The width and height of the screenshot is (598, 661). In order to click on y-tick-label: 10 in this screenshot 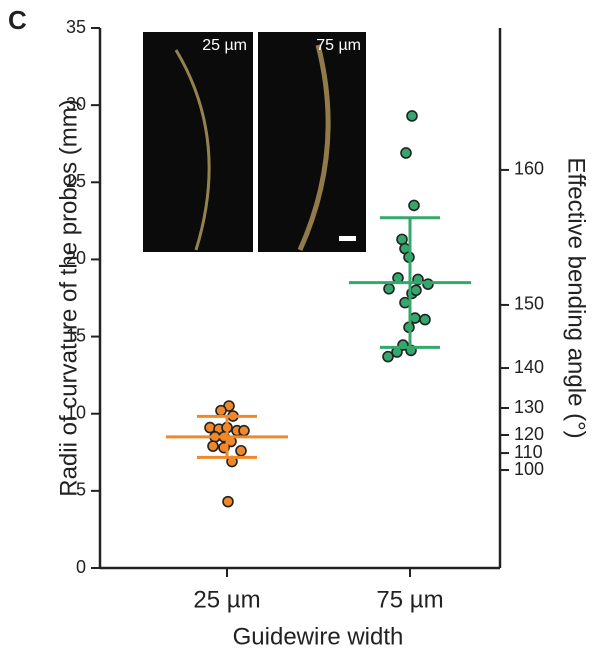, I will do `click(76, 412)`.